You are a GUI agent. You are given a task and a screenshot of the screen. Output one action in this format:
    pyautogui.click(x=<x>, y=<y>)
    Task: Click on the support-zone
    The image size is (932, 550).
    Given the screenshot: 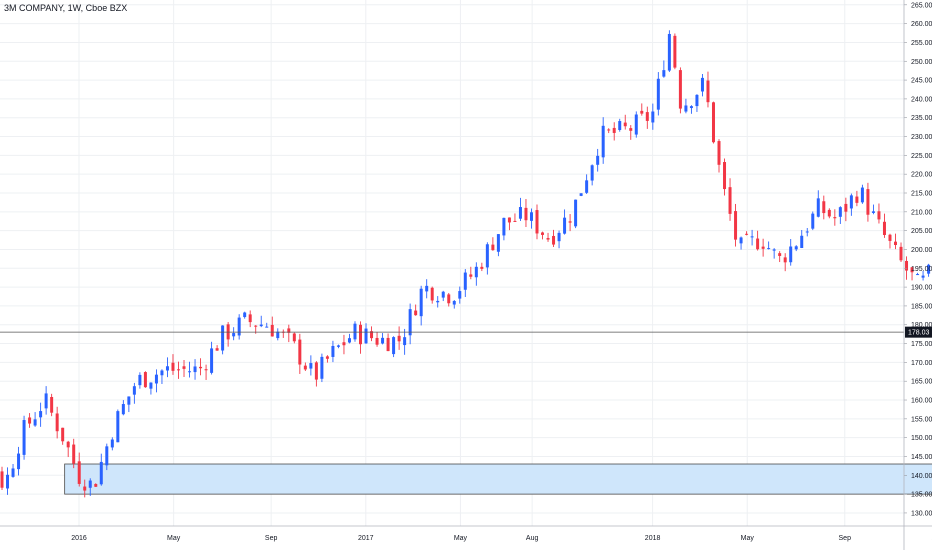 What is the action you would take?
    pyautogui.click(x=498, y=479)
    